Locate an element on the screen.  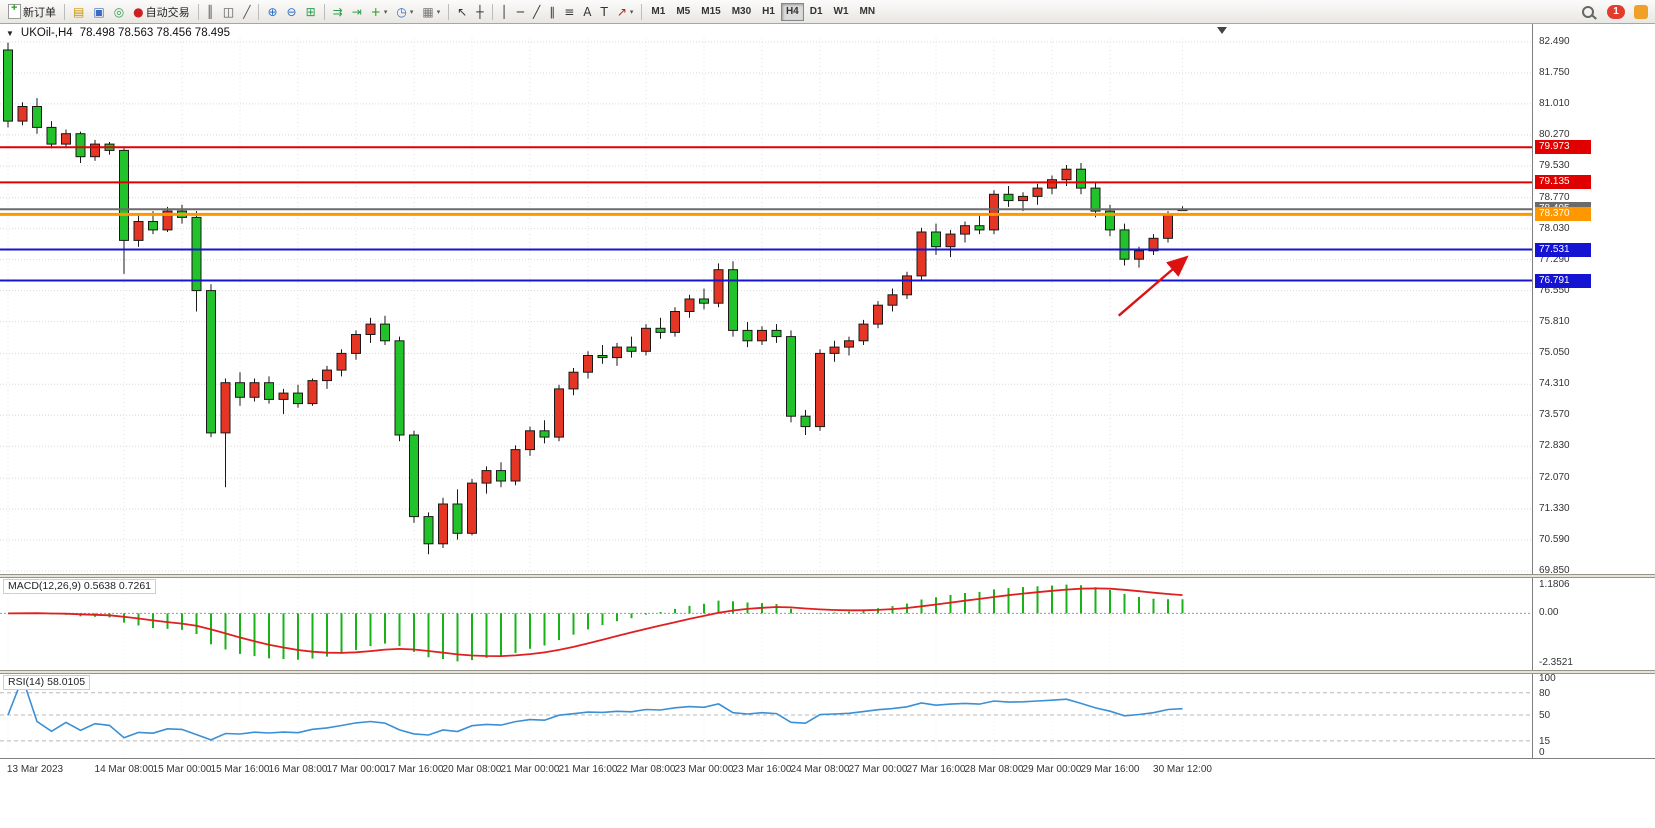
horizontal-line-icon: ─ is located at coordinates (520, 11).